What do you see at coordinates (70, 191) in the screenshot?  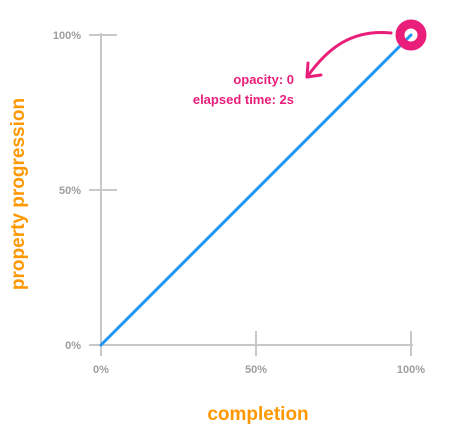 I see `y-tick-label: 50%` at bounding box center [70, 191].